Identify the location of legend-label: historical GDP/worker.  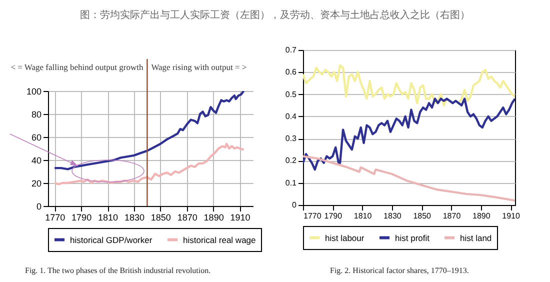
(111, 239).